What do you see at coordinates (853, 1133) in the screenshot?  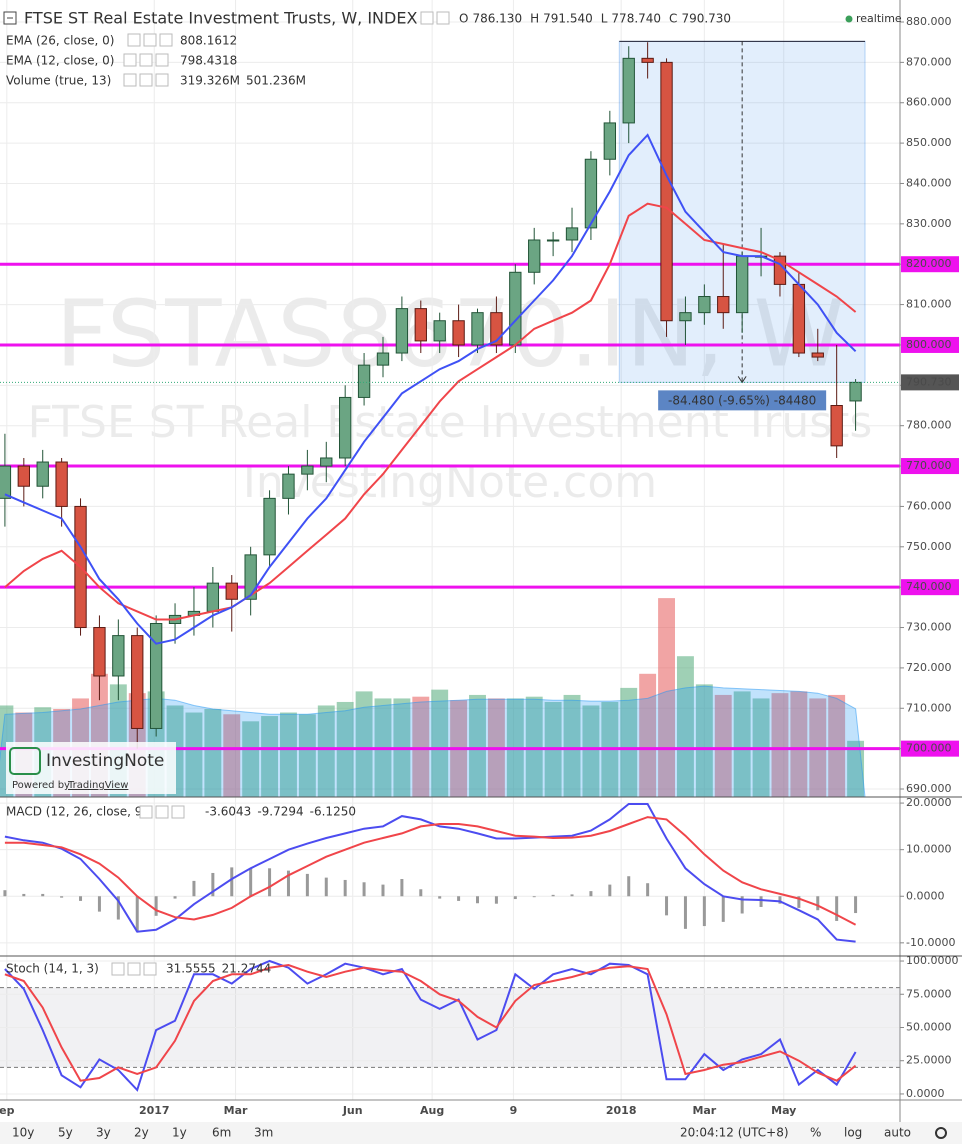 I see `option-button: log` at bounding box center [853, 1133].